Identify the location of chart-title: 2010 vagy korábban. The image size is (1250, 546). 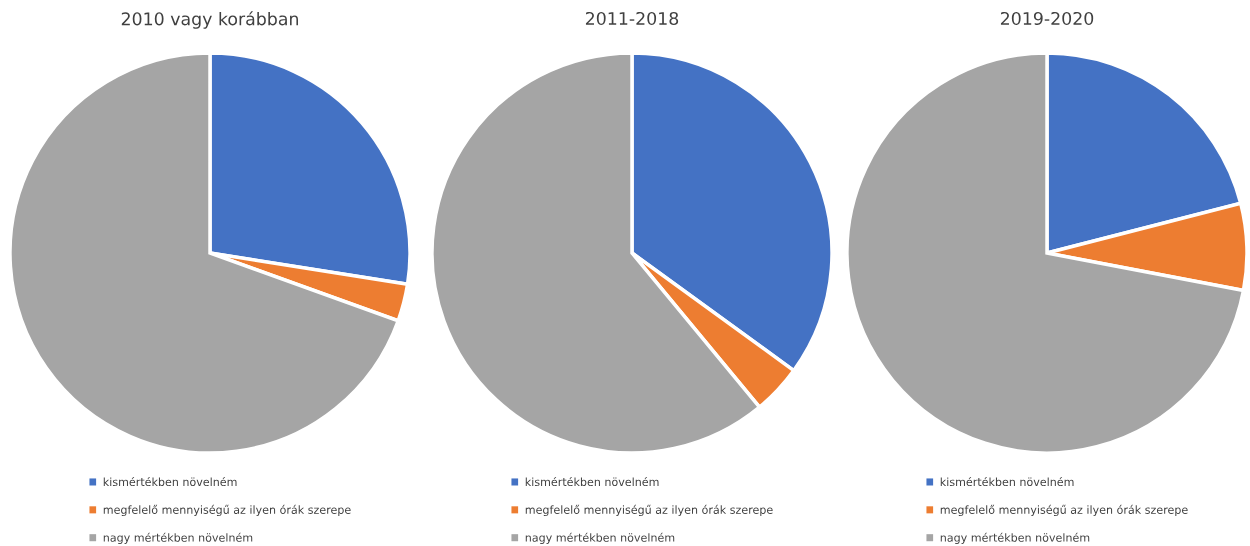
(209, 20).